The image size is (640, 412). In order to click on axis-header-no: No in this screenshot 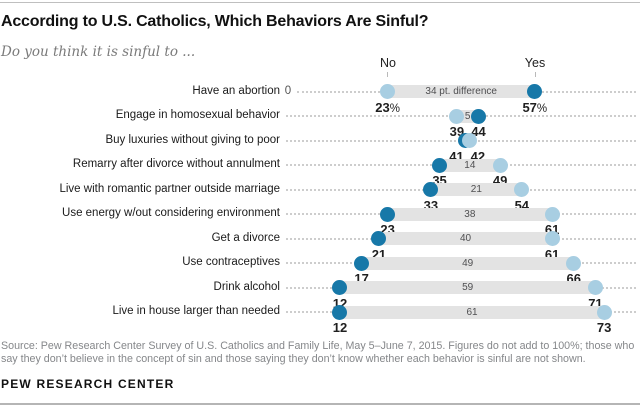, I will do `click(388, 63)`.